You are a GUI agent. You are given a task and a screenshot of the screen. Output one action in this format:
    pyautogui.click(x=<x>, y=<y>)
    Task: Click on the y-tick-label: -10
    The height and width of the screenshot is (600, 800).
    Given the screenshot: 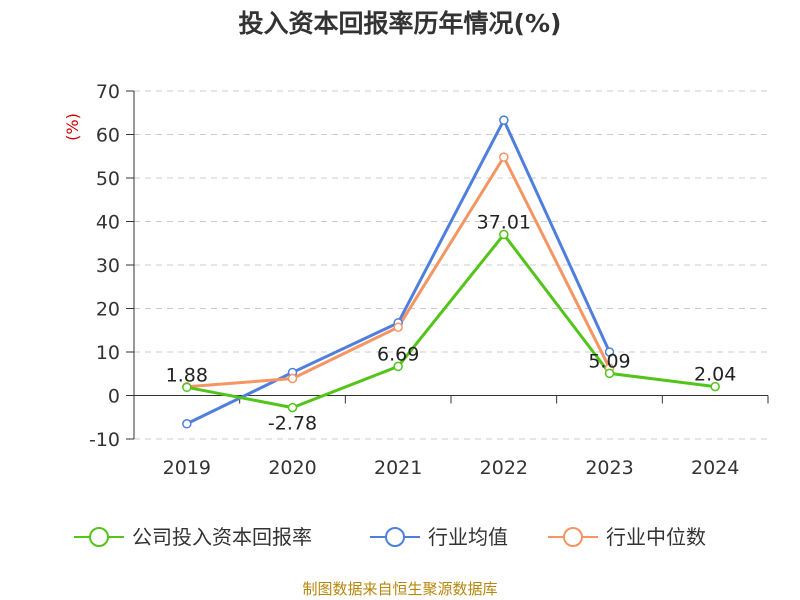 What is the action you would take?
    pyautogui.click(x=104, y=440)
    